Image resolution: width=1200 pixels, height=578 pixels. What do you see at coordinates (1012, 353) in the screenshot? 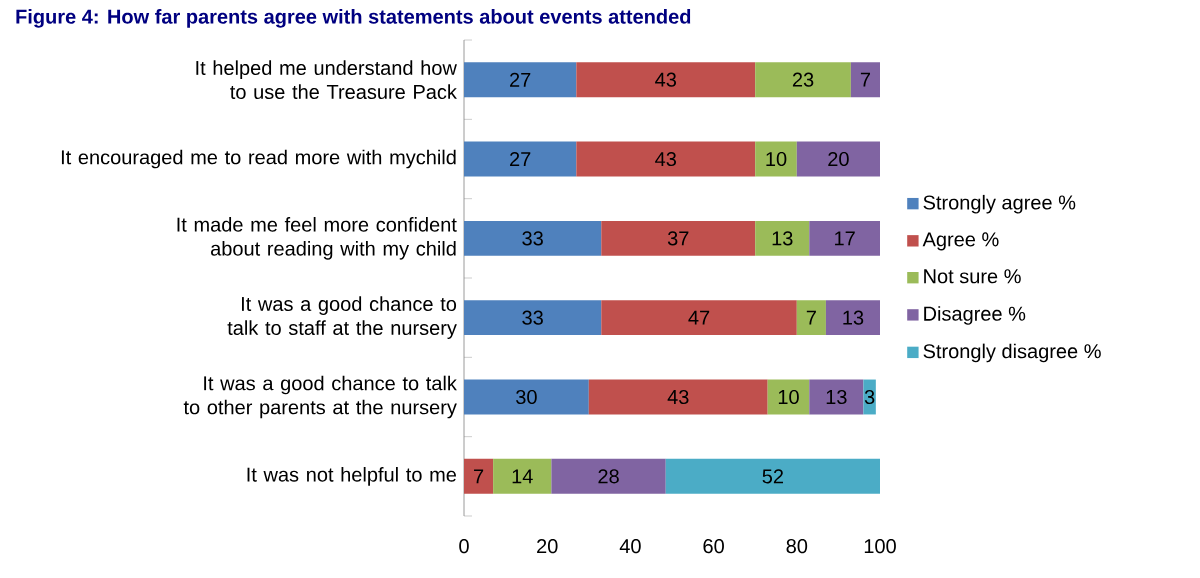
I see `legend-label: Strongly disagree %` at bounding box center [1012, 353].